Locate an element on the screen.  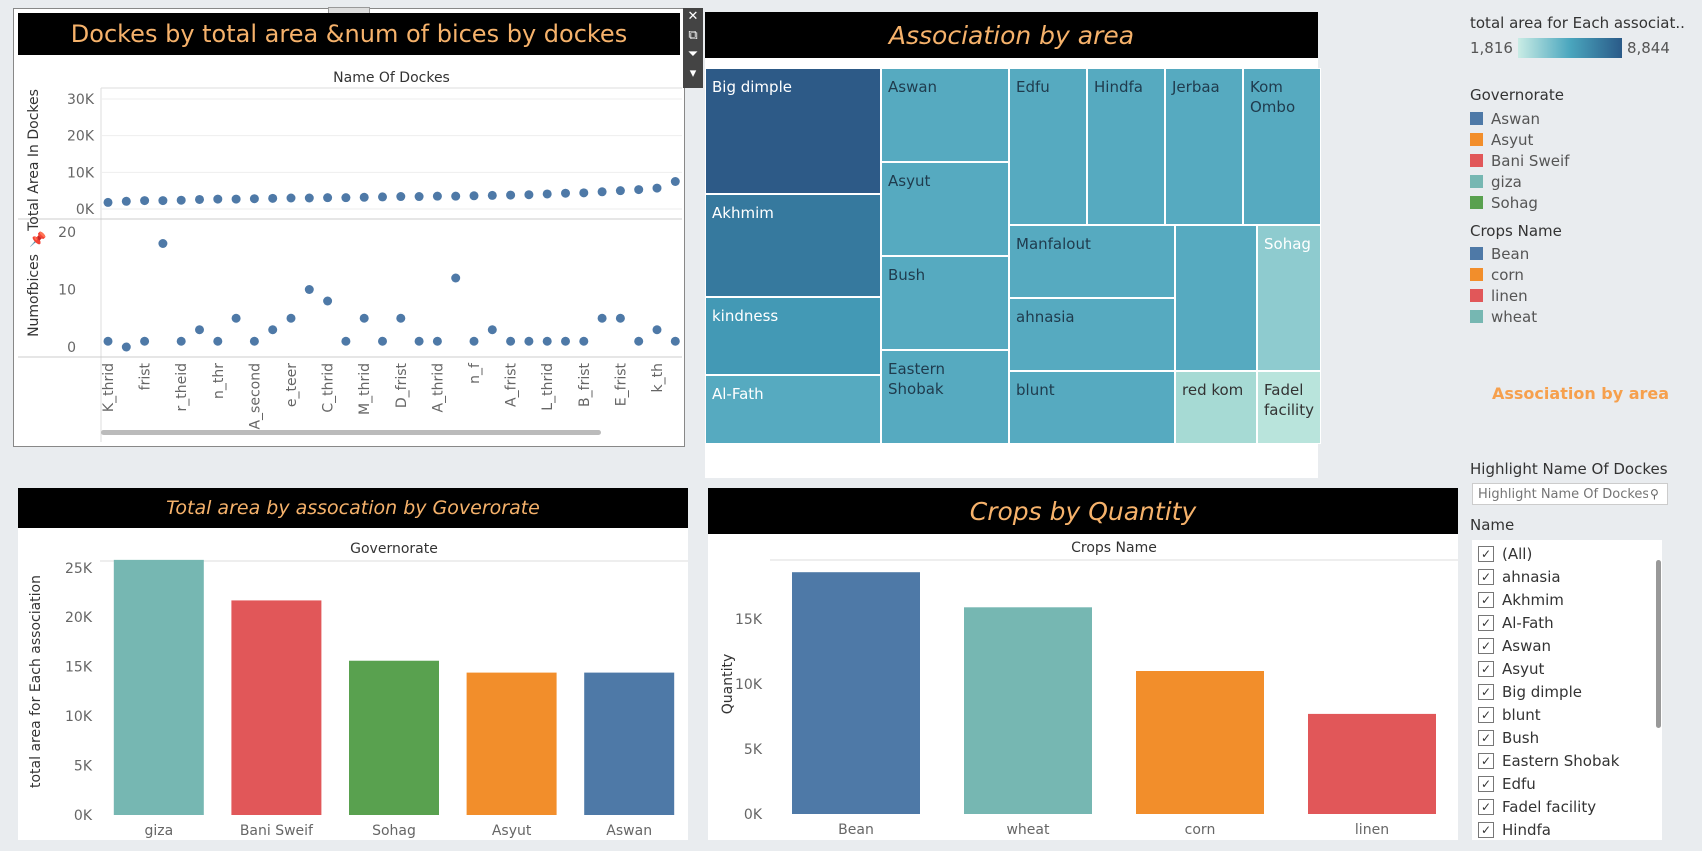
x-tick-label: Bani Sweif is located at coordinates (277, 831).